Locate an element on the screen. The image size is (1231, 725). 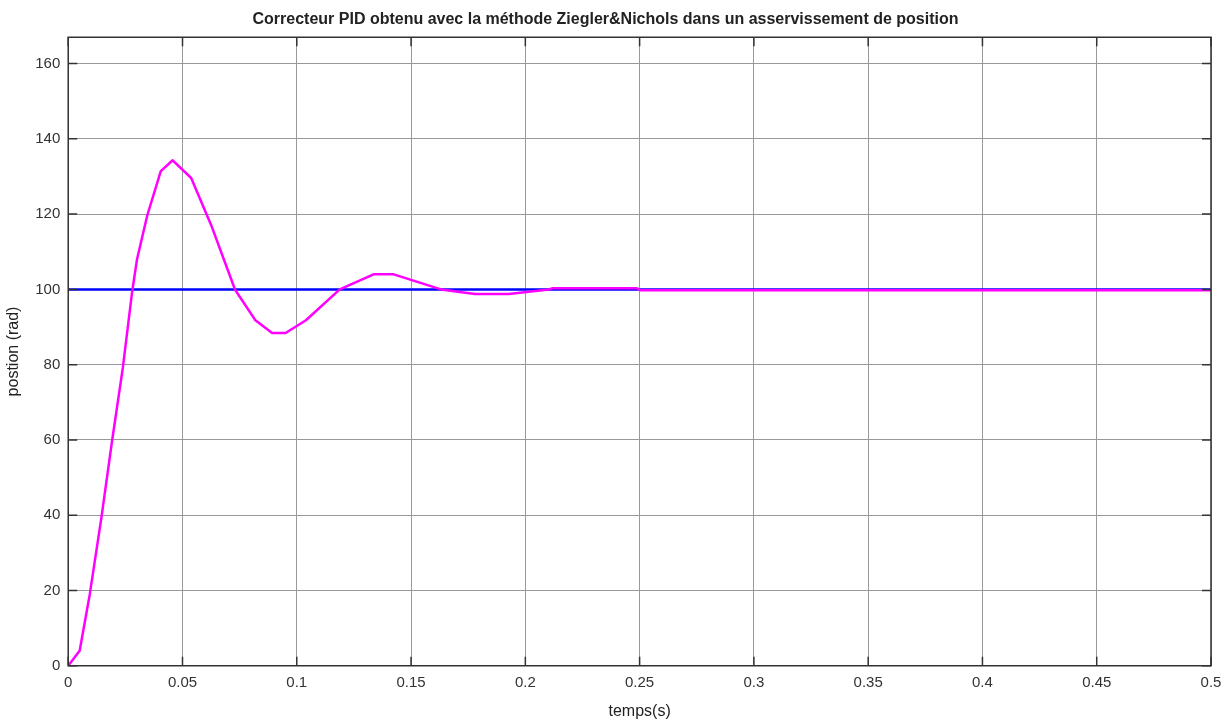
x-tick-label: 0.3 is located at coordinates (754, 681).